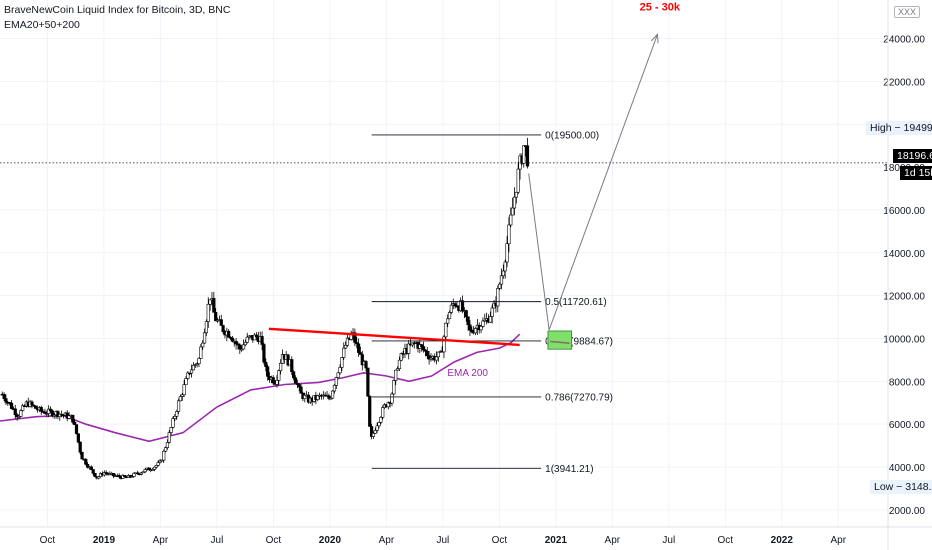 The height and width of the screenshot is (550, 932). Describe the element at coordinates (104, 540) in the screenshot. I see `x-tick-label: 2019` at that location.